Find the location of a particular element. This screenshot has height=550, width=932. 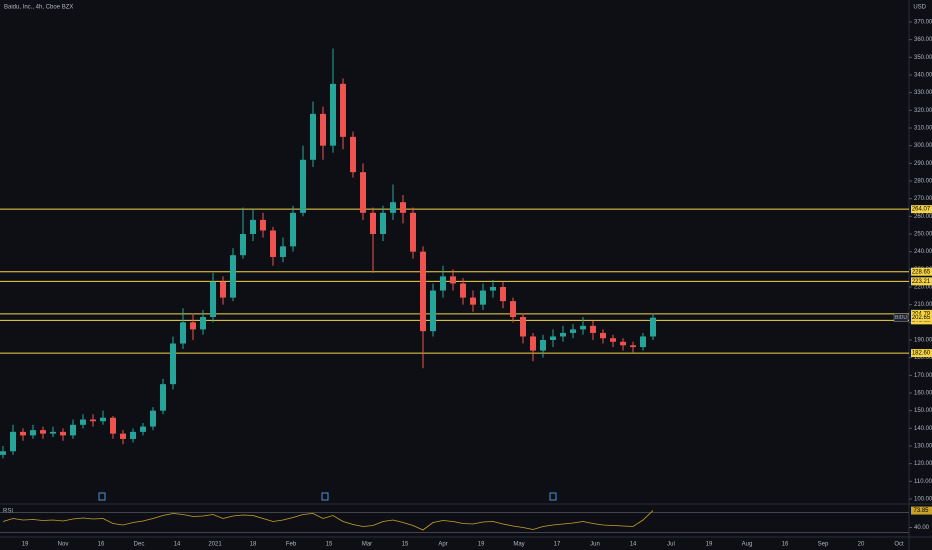

y-tick-label: 120.00 is located at coordinates (923, 464).